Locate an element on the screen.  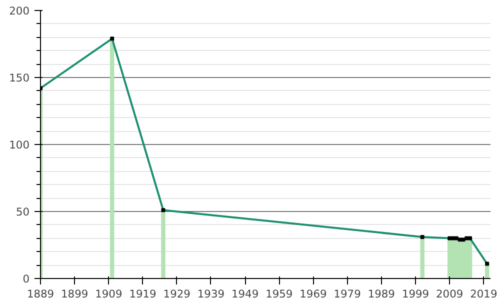
y-tick-label: 0 is located at coordinates (26, 279).